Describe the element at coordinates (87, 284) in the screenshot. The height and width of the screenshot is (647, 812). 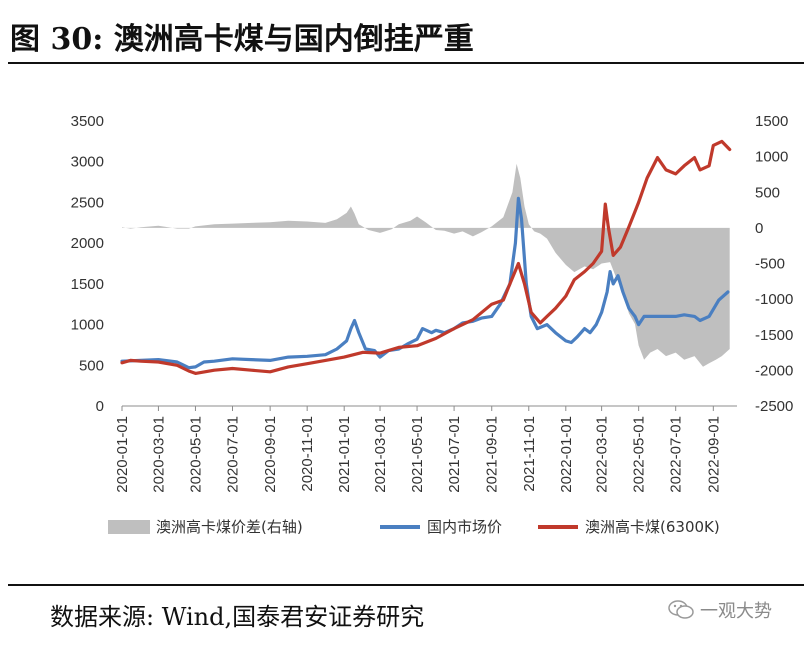
I see `y-left-tick-label: 1500` at that location.